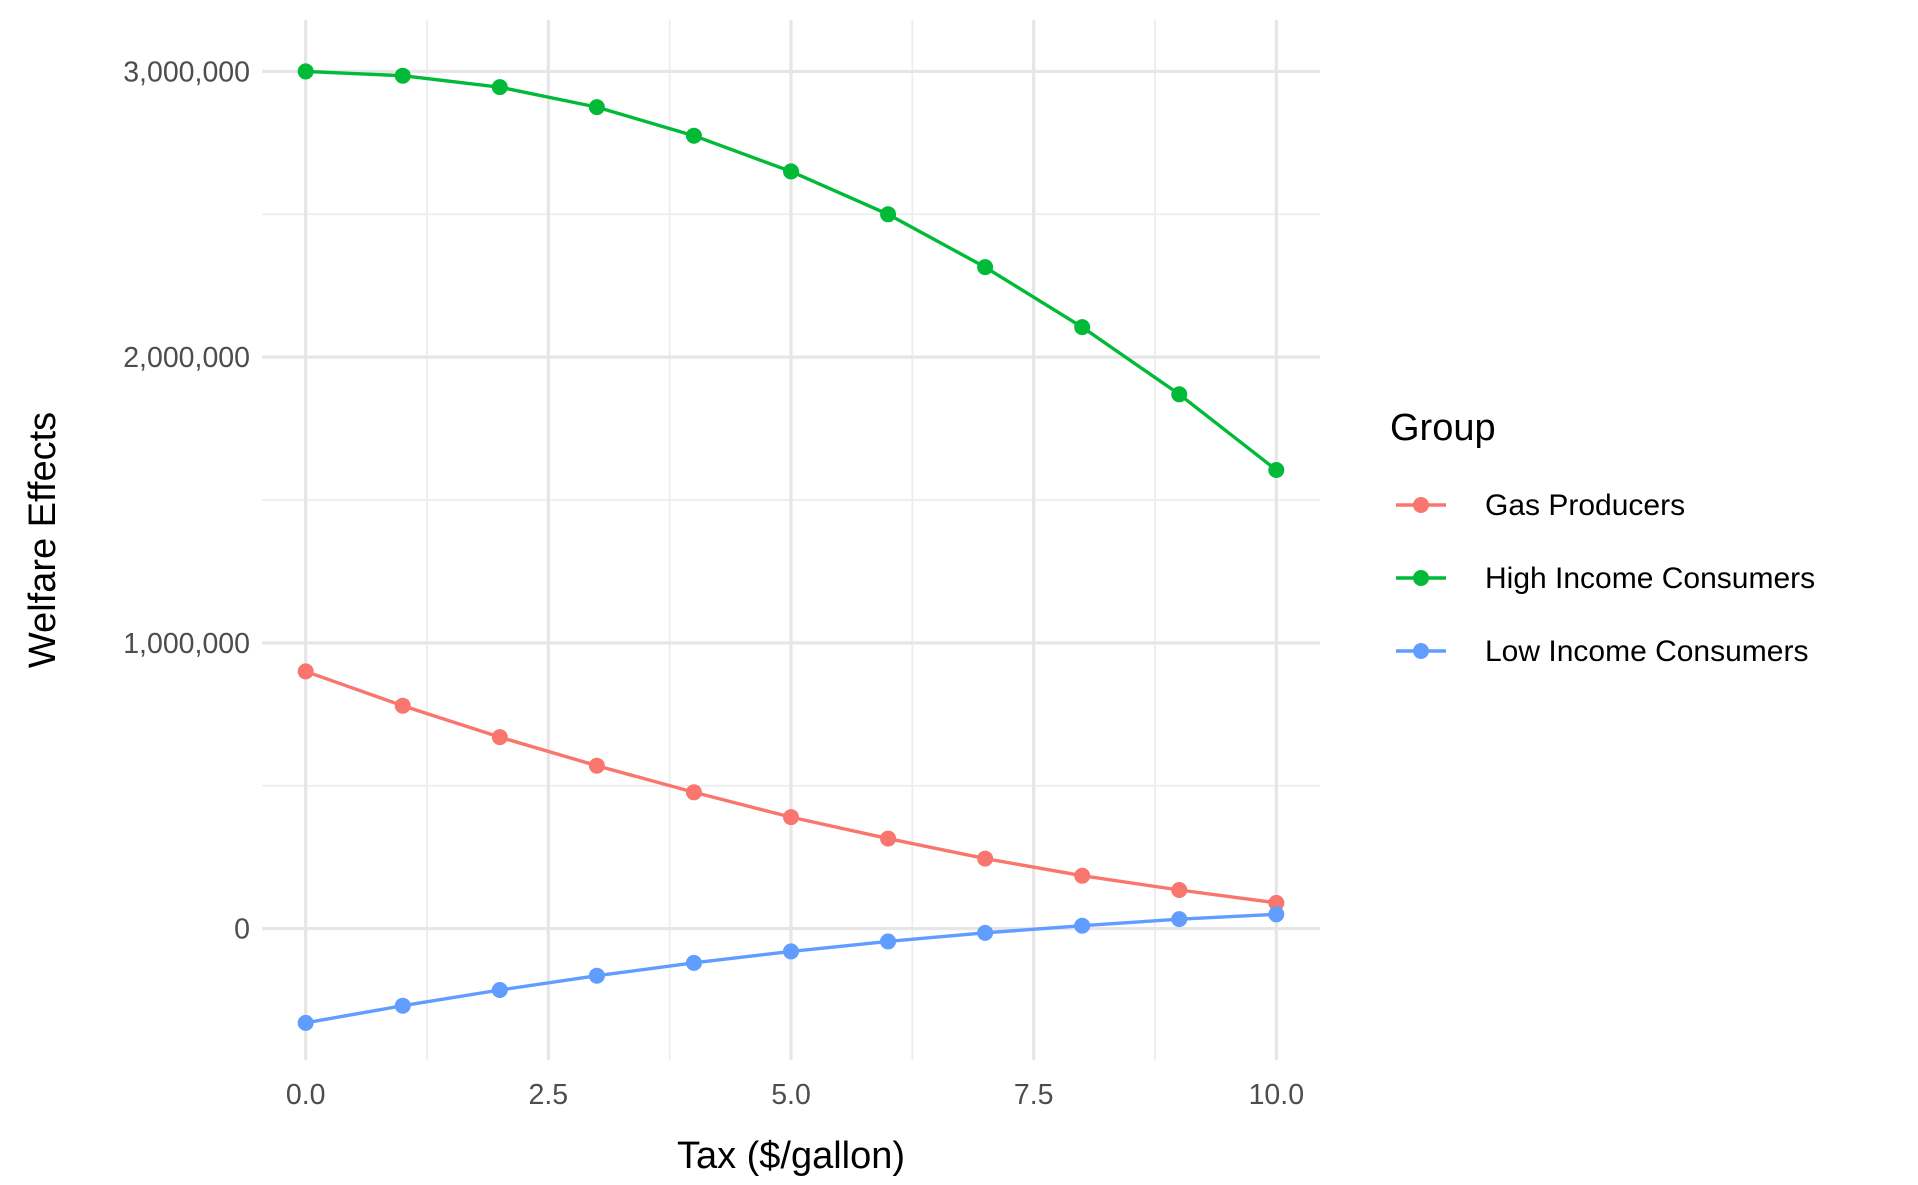 The height and width of the screenshot is (1185, 1918). I want to click on y-axis-title: Welfare Effects, so click(43, 540).